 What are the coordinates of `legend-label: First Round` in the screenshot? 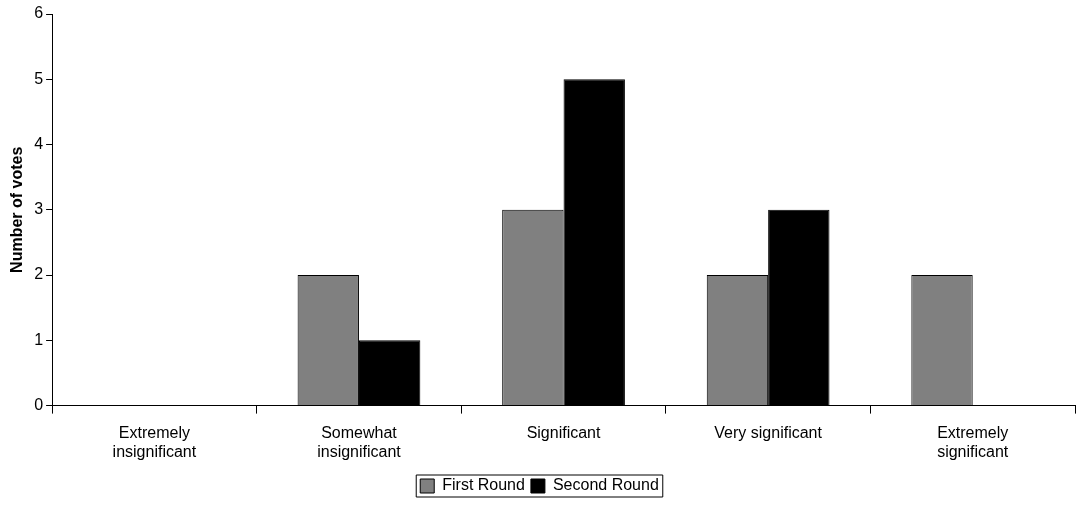 It's located at (483, 485).